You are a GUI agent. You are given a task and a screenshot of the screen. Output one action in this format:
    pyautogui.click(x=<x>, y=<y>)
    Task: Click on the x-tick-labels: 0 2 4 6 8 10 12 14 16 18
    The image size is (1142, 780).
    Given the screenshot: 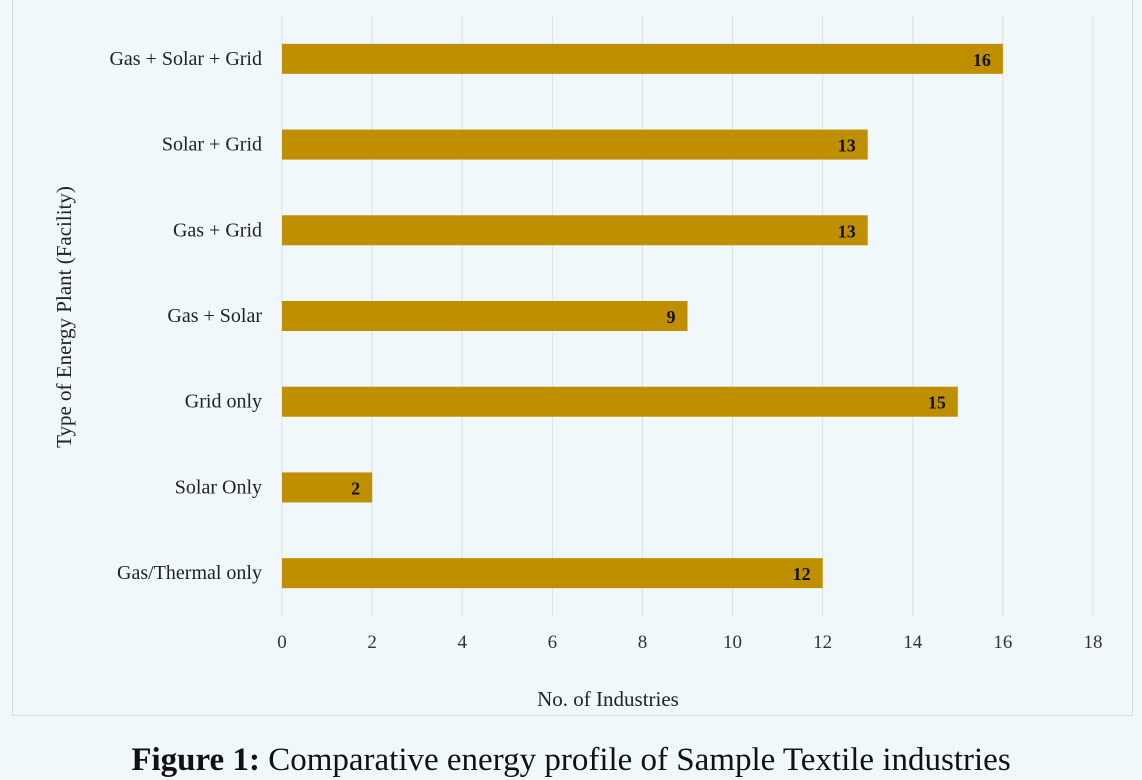 What is the action you would take?
    pyautogui.click(x=689, y=642)
    